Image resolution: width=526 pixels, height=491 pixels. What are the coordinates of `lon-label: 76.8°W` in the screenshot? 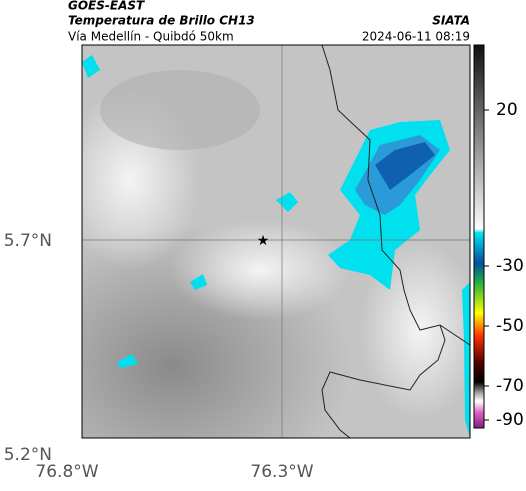 It's located at (66, 472).